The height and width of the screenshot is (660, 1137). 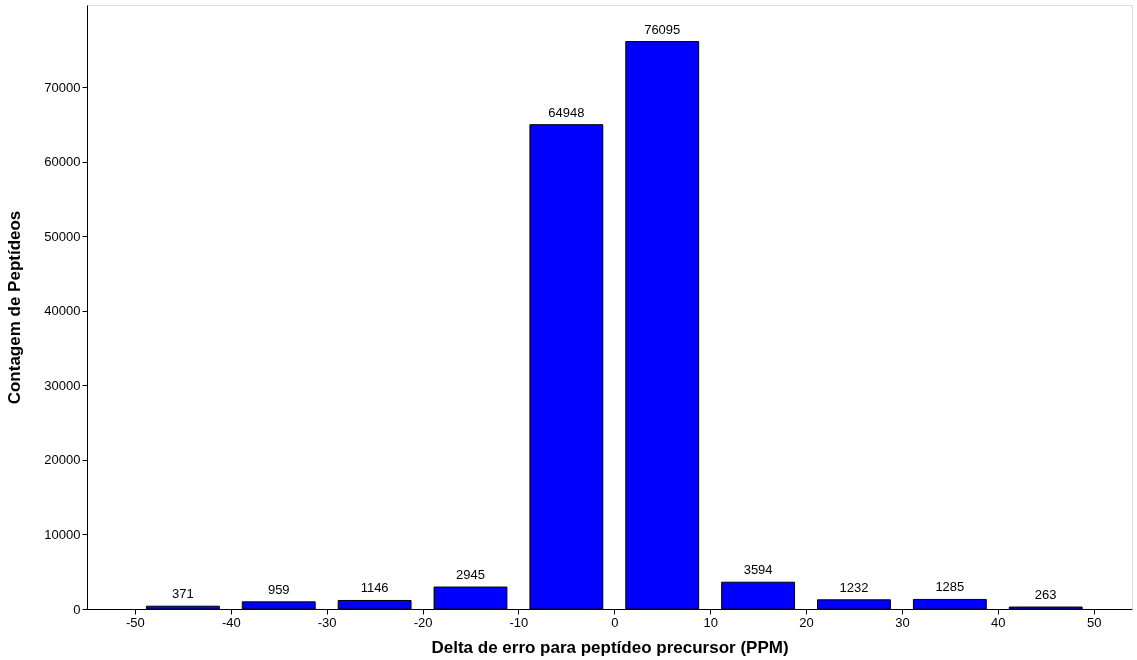 I want to click on data-label: 959, so click(x=278, y=589).